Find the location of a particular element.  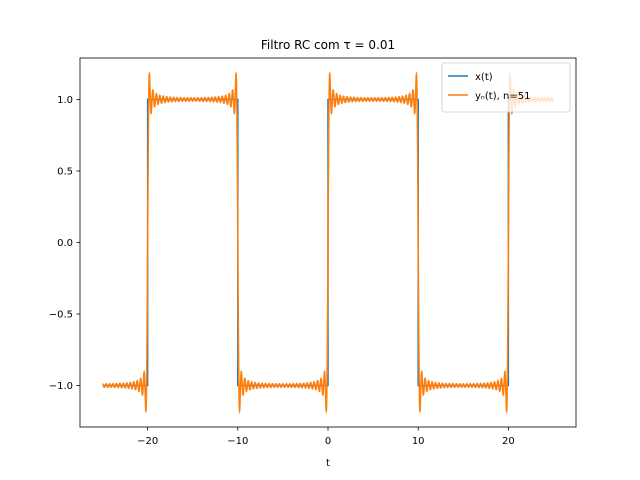

x-tick-label: 20 is located at coordinates (508, 441).